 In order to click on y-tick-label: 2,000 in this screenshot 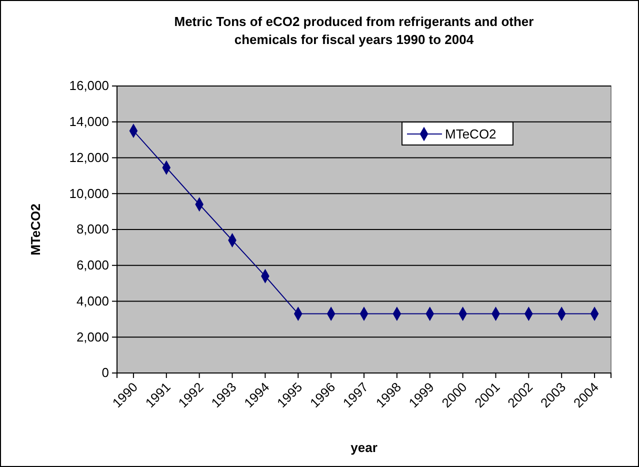, I will do `click(92, 336)`.